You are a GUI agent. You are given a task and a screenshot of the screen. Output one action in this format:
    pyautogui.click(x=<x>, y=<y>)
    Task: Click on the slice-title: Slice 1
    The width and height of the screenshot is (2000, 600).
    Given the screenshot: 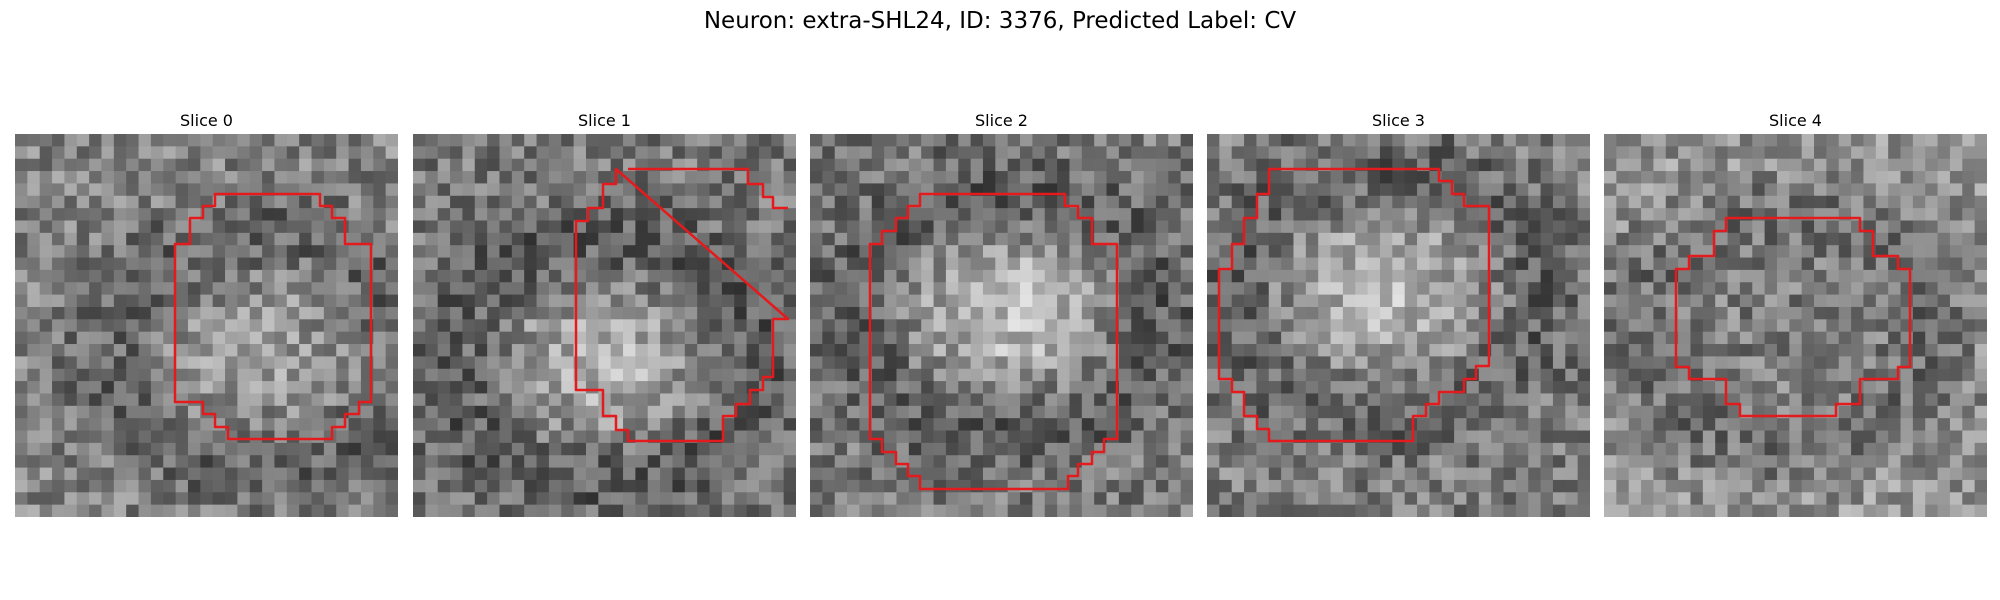 What is the action you would take?
    pyautogui.click(x=604, y=121)
    